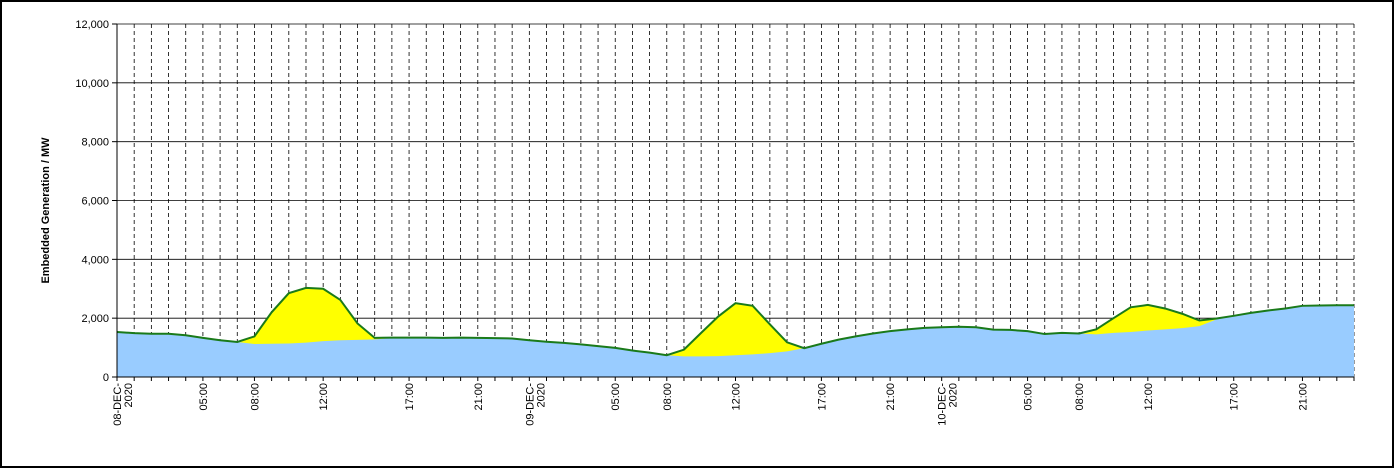 This screenshot has height=468, width=1394. What do you see at coordinates (530, 404) in the screenshot?
I see `x-tick-label: 09-DEC-` at bounding box center [530, 404].